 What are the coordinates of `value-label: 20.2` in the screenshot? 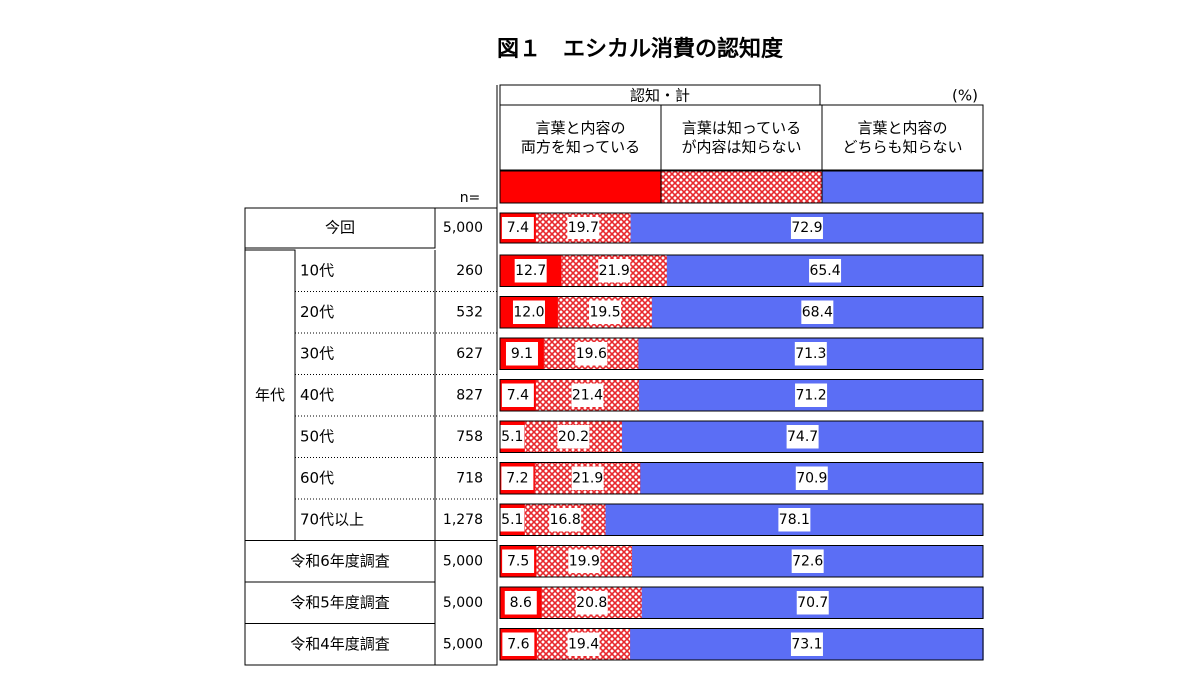 It's located at (573, 437).